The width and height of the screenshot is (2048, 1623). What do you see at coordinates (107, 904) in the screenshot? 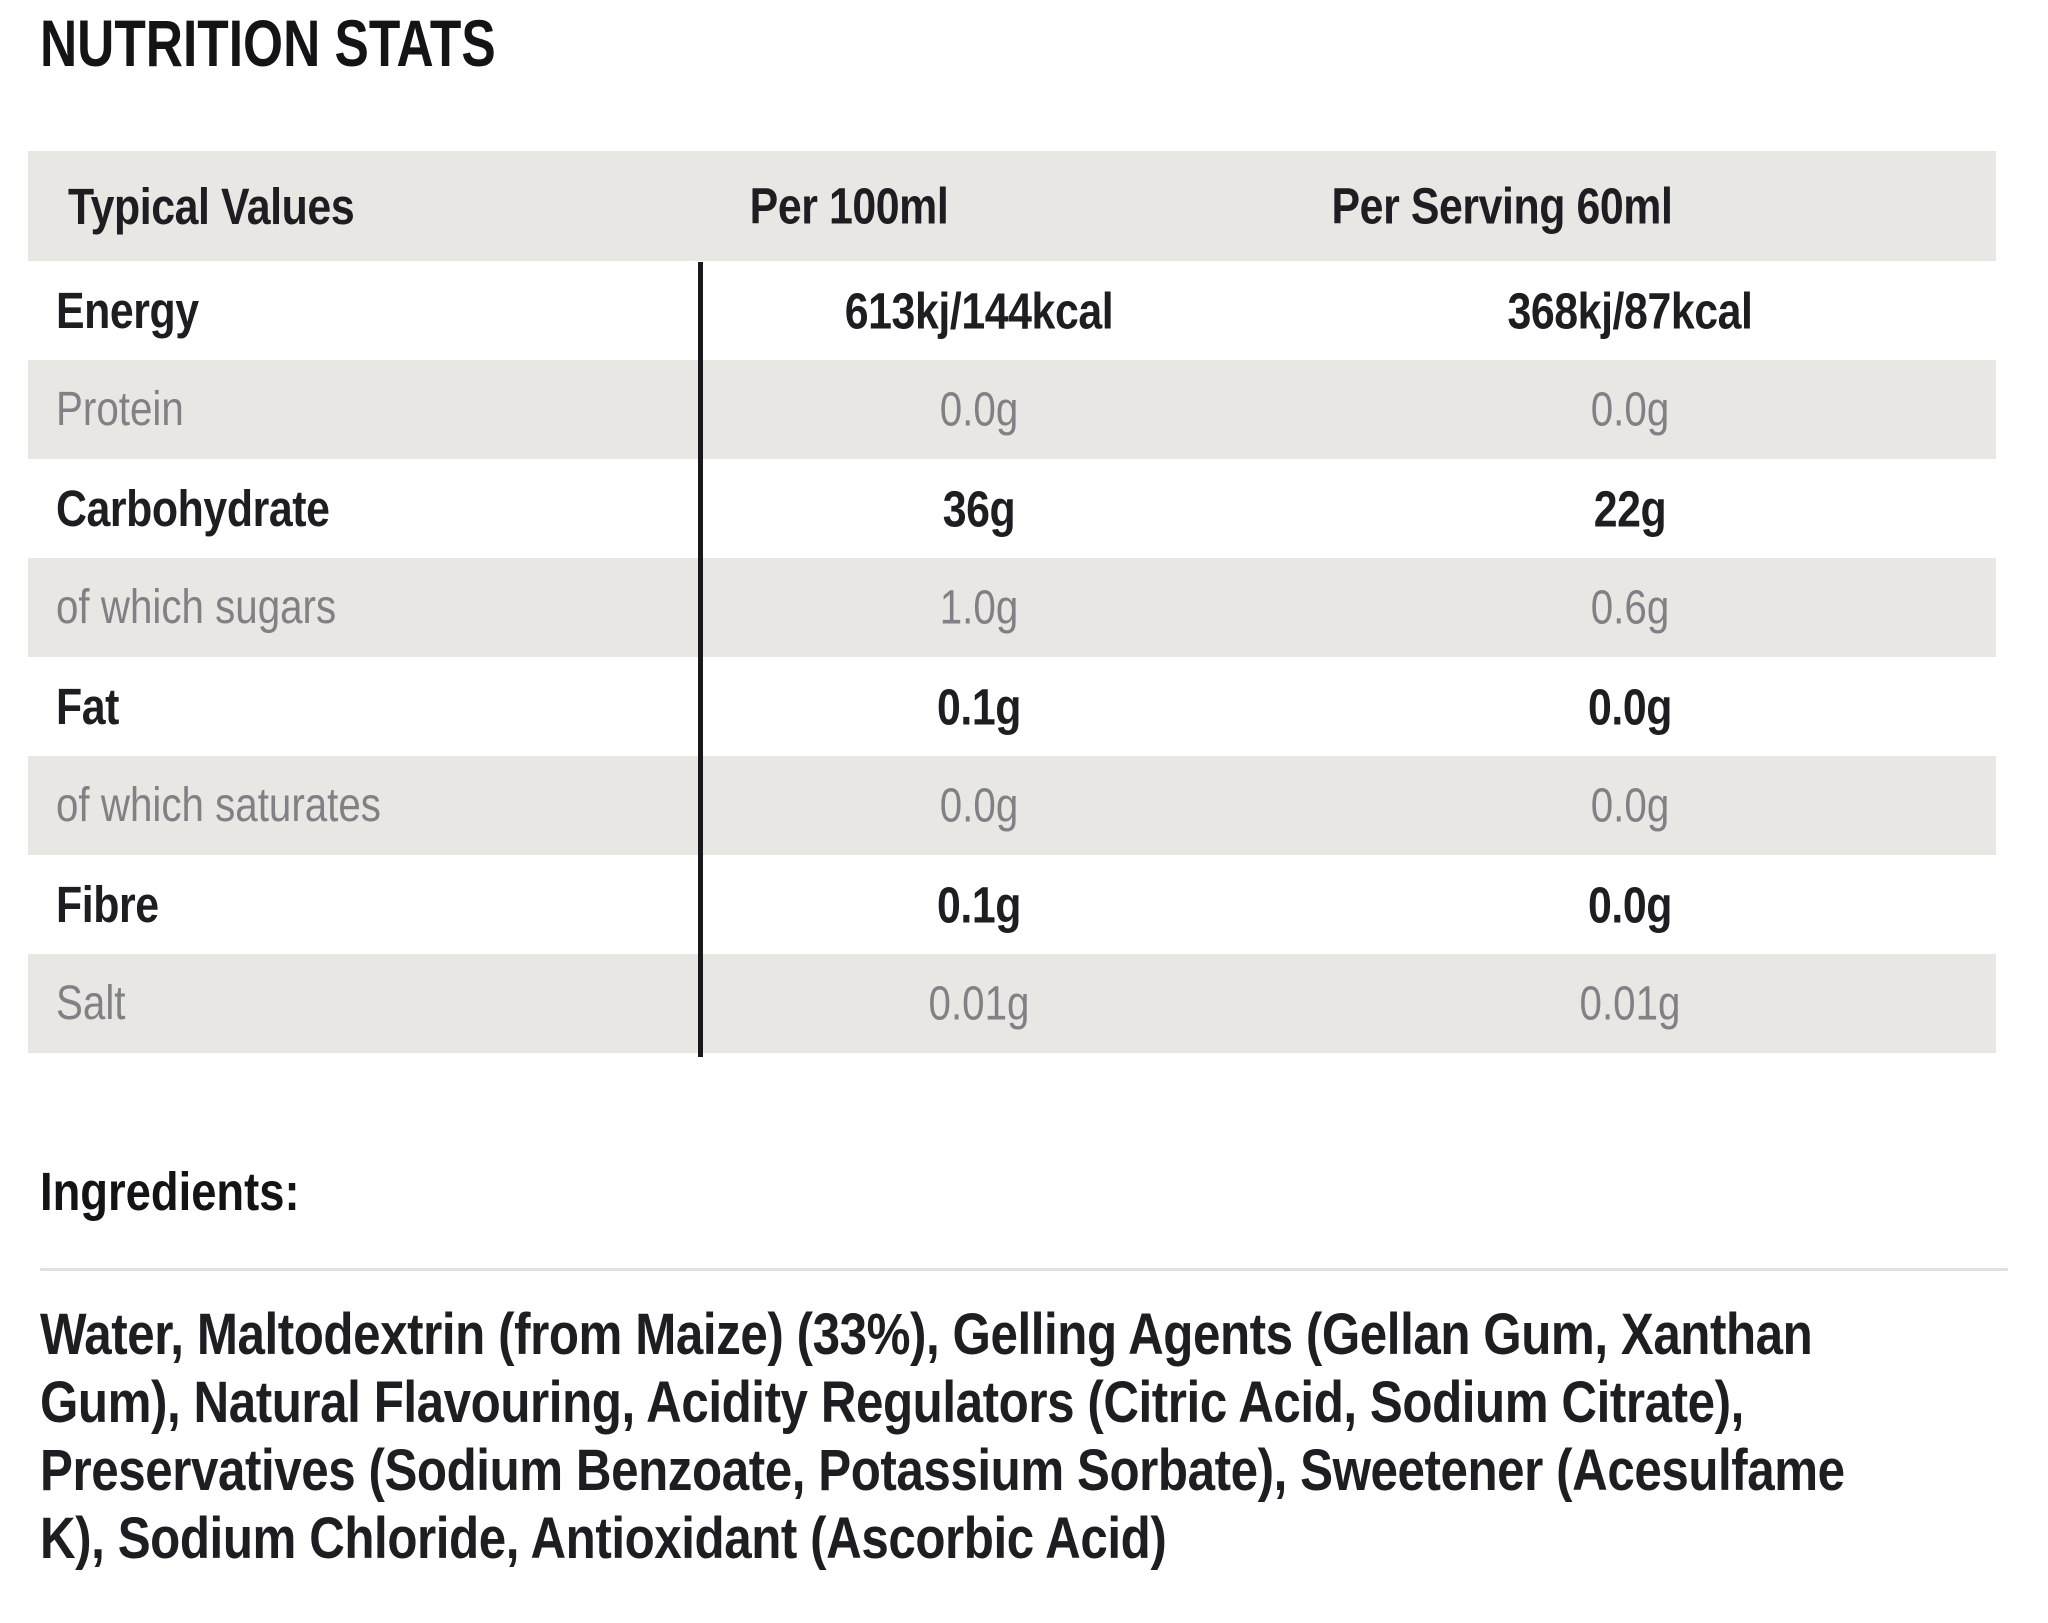
I see `row-label: Fibre` at bounding box center [107, 904].